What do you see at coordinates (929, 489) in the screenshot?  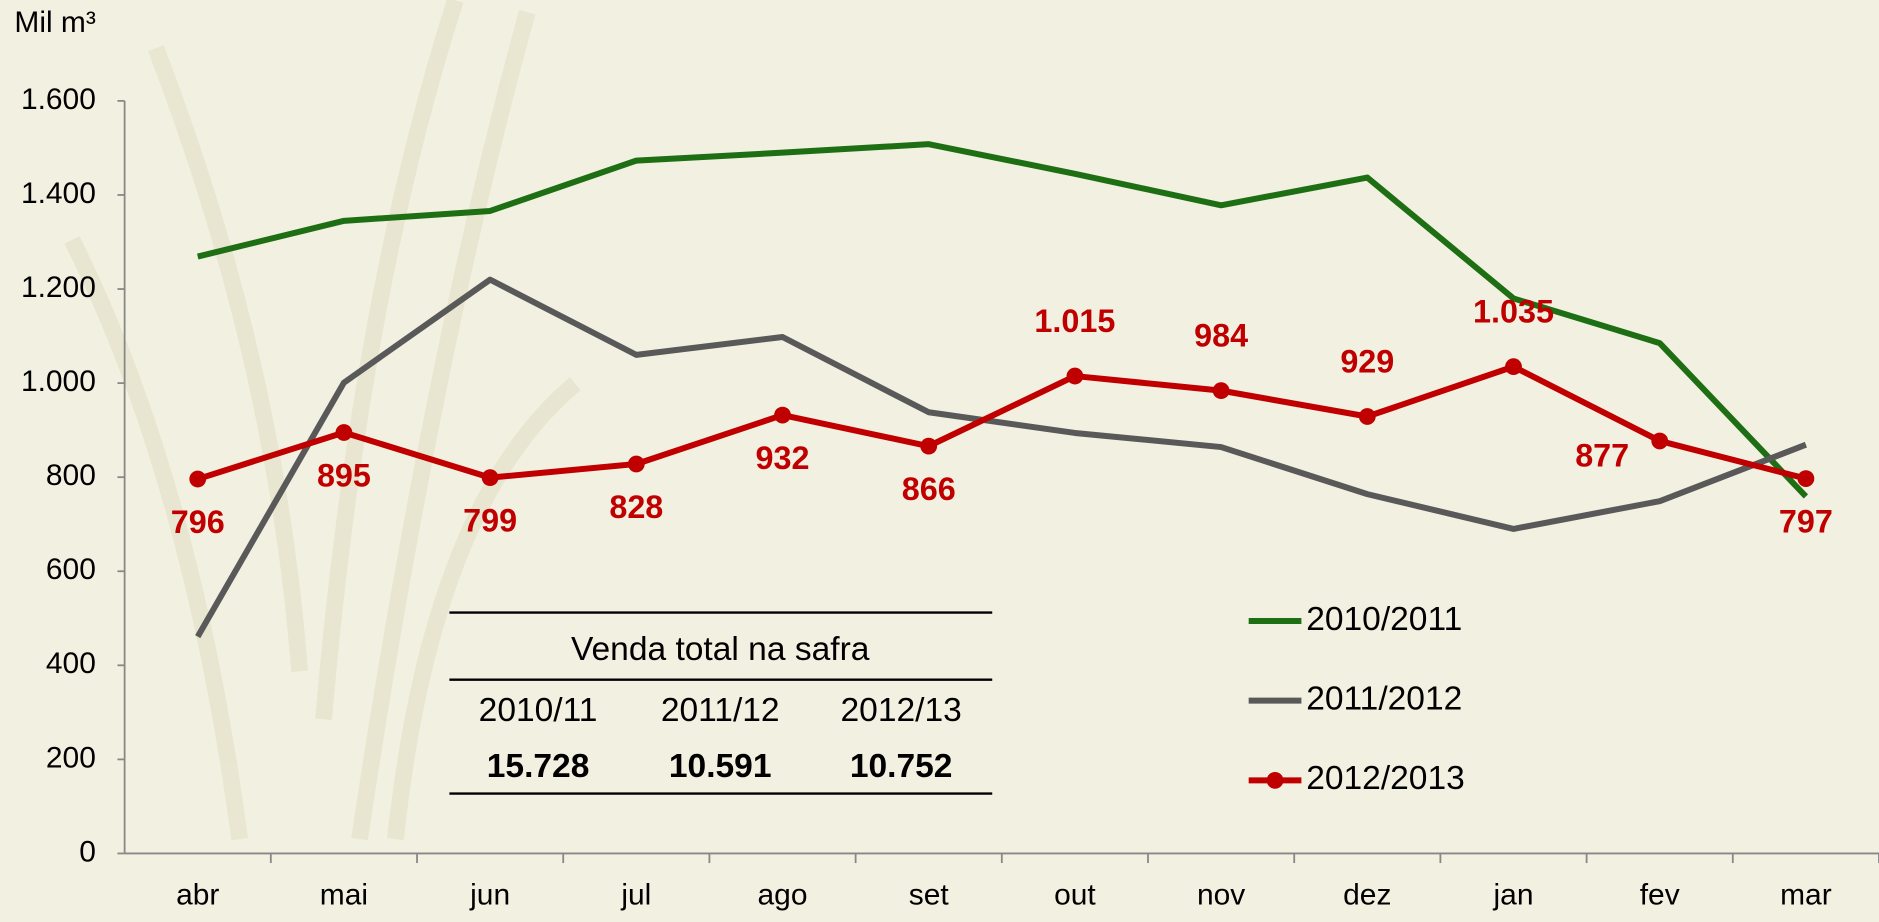 I see `data-label: 866` at bounding box center [929, 489].